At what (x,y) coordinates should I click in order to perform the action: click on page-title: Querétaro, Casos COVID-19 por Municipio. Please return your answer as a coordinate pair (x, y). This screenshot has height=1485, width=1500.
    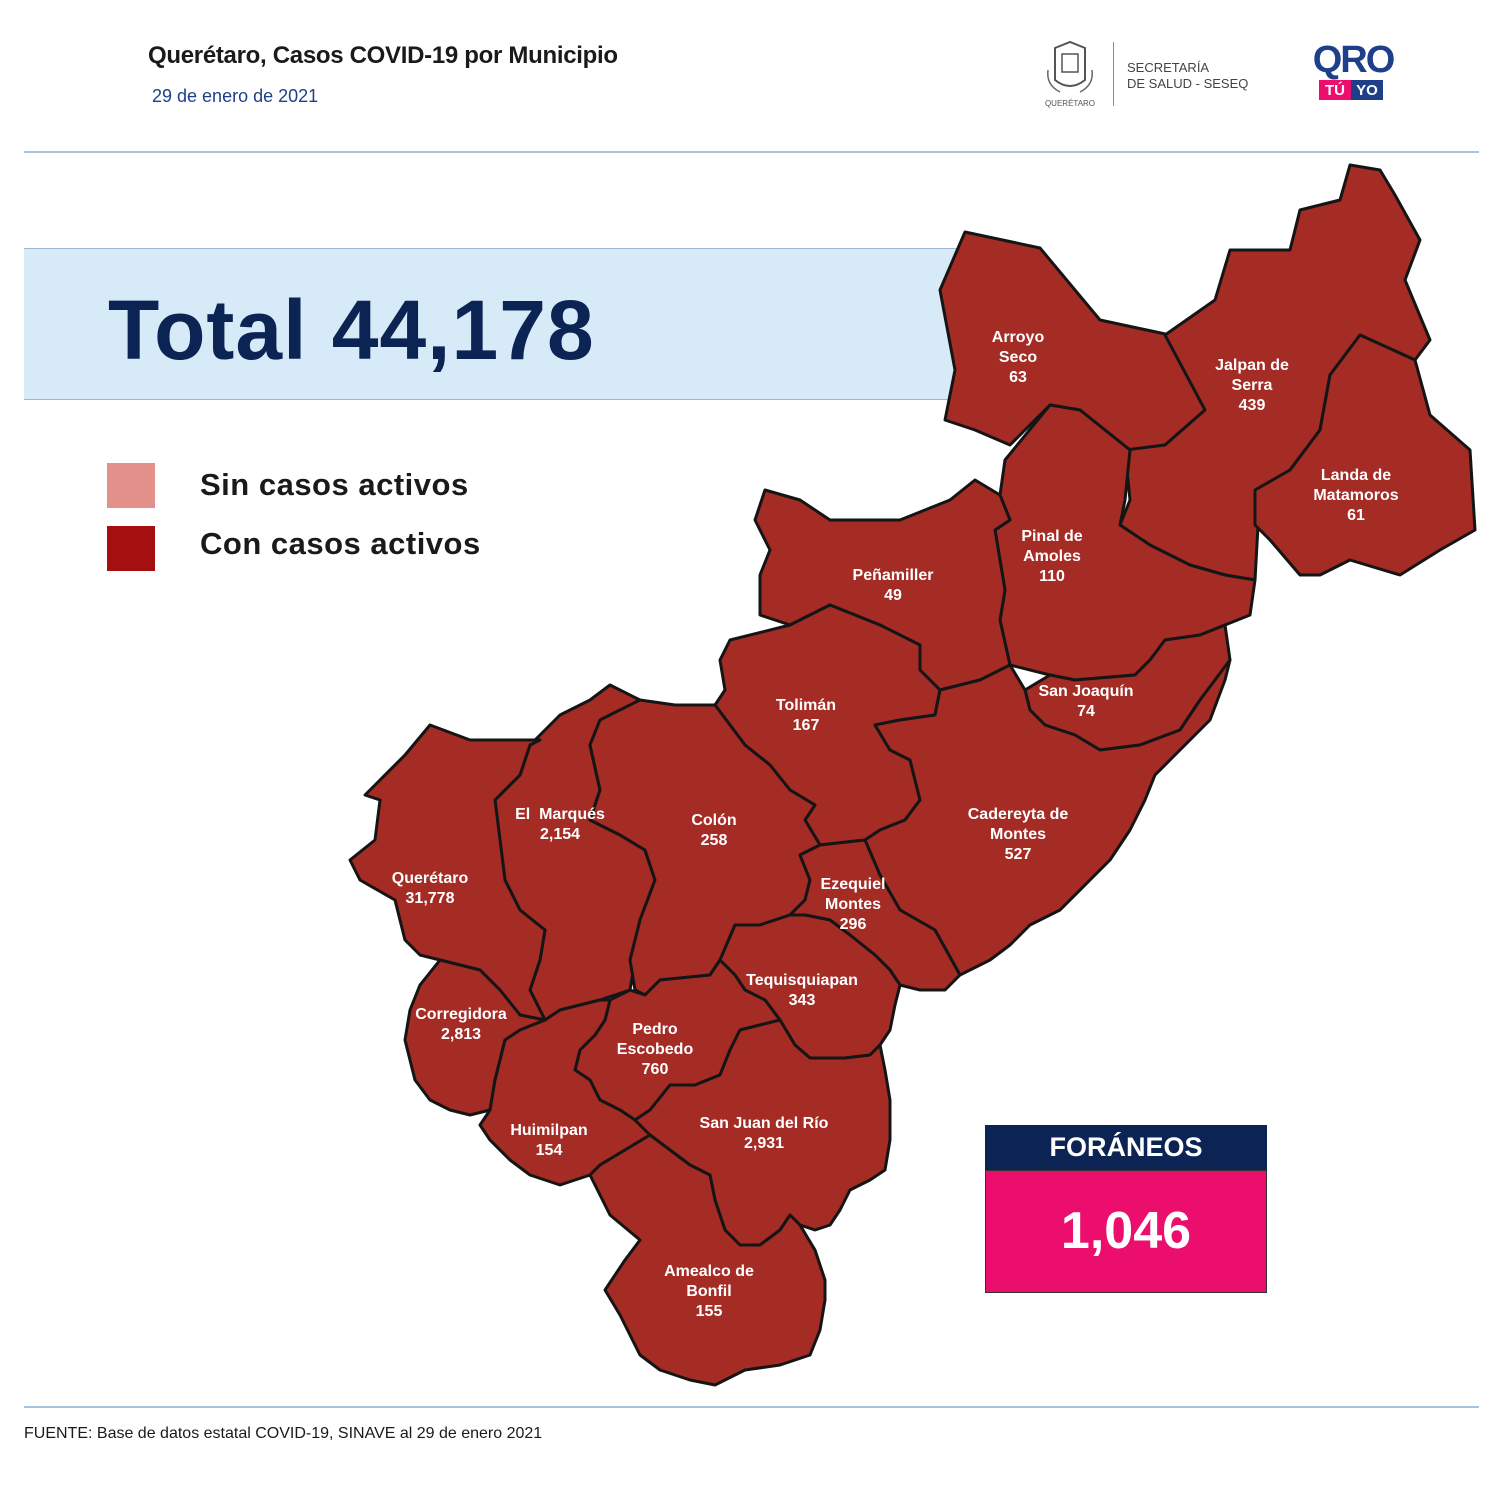
    Looking at the image, I should click on (383, 55).